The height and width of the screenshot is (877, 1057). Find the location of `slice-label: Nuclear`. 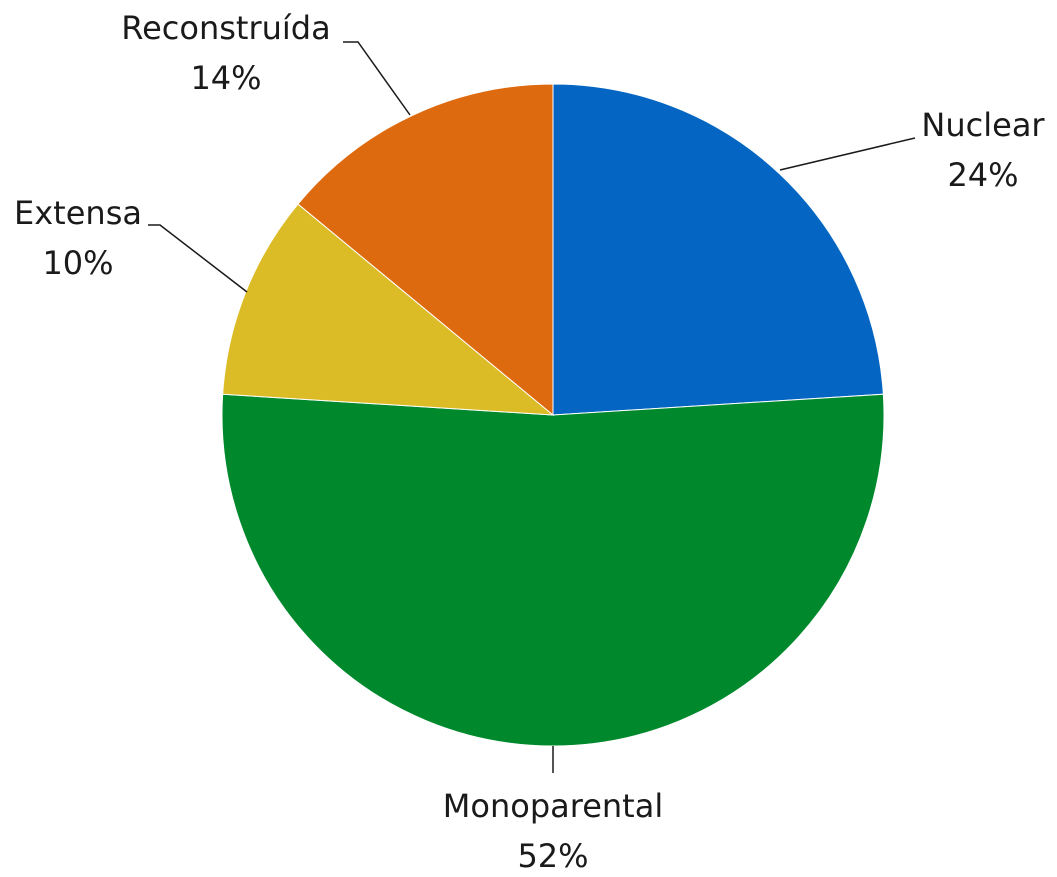

slice-label: Nuclear is located at coordinates (983, 125).